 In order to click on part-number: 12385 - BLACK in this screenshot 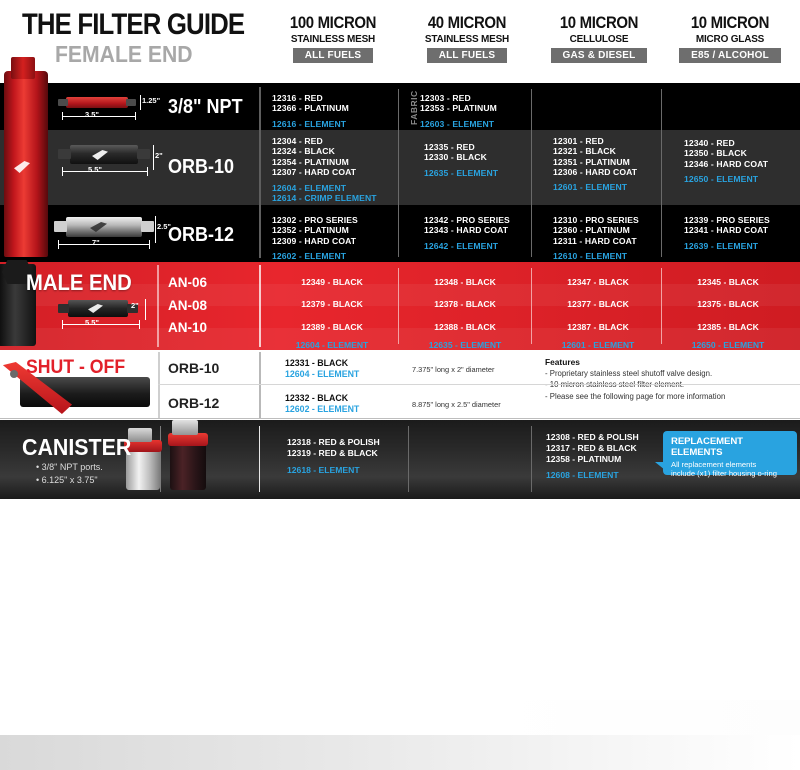, I will do `click(728, 327)`.